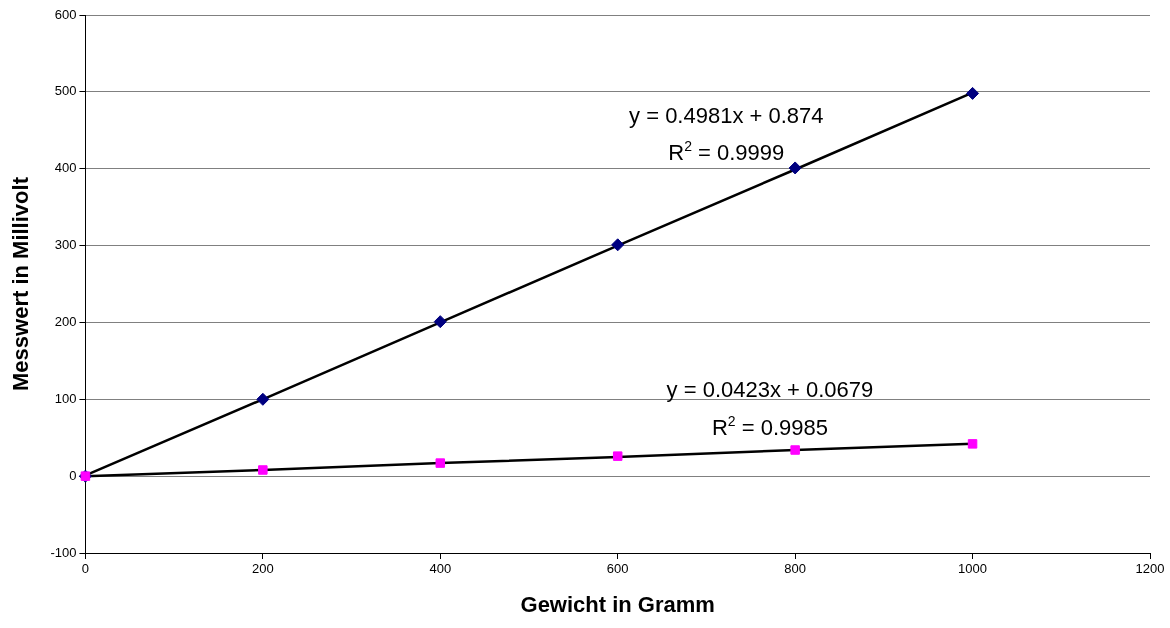  Describe the element at coordinates (65, 14) in the screenshot. I see `y-tick-label: 600` at that location.